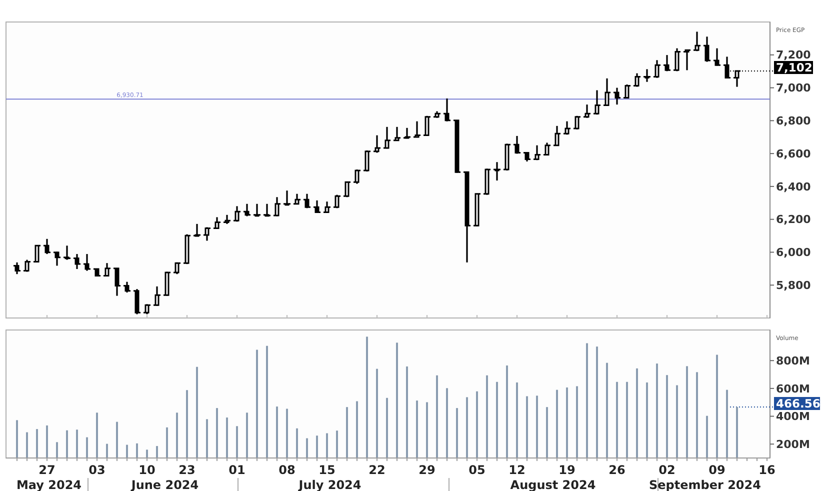 Image resolution: width=822 pixels, height=491 pixels. What do you see at coordinates (794, 219) in the screenshot?
I see `y-tick-label: 6,200` at bounding box center [794, 219].